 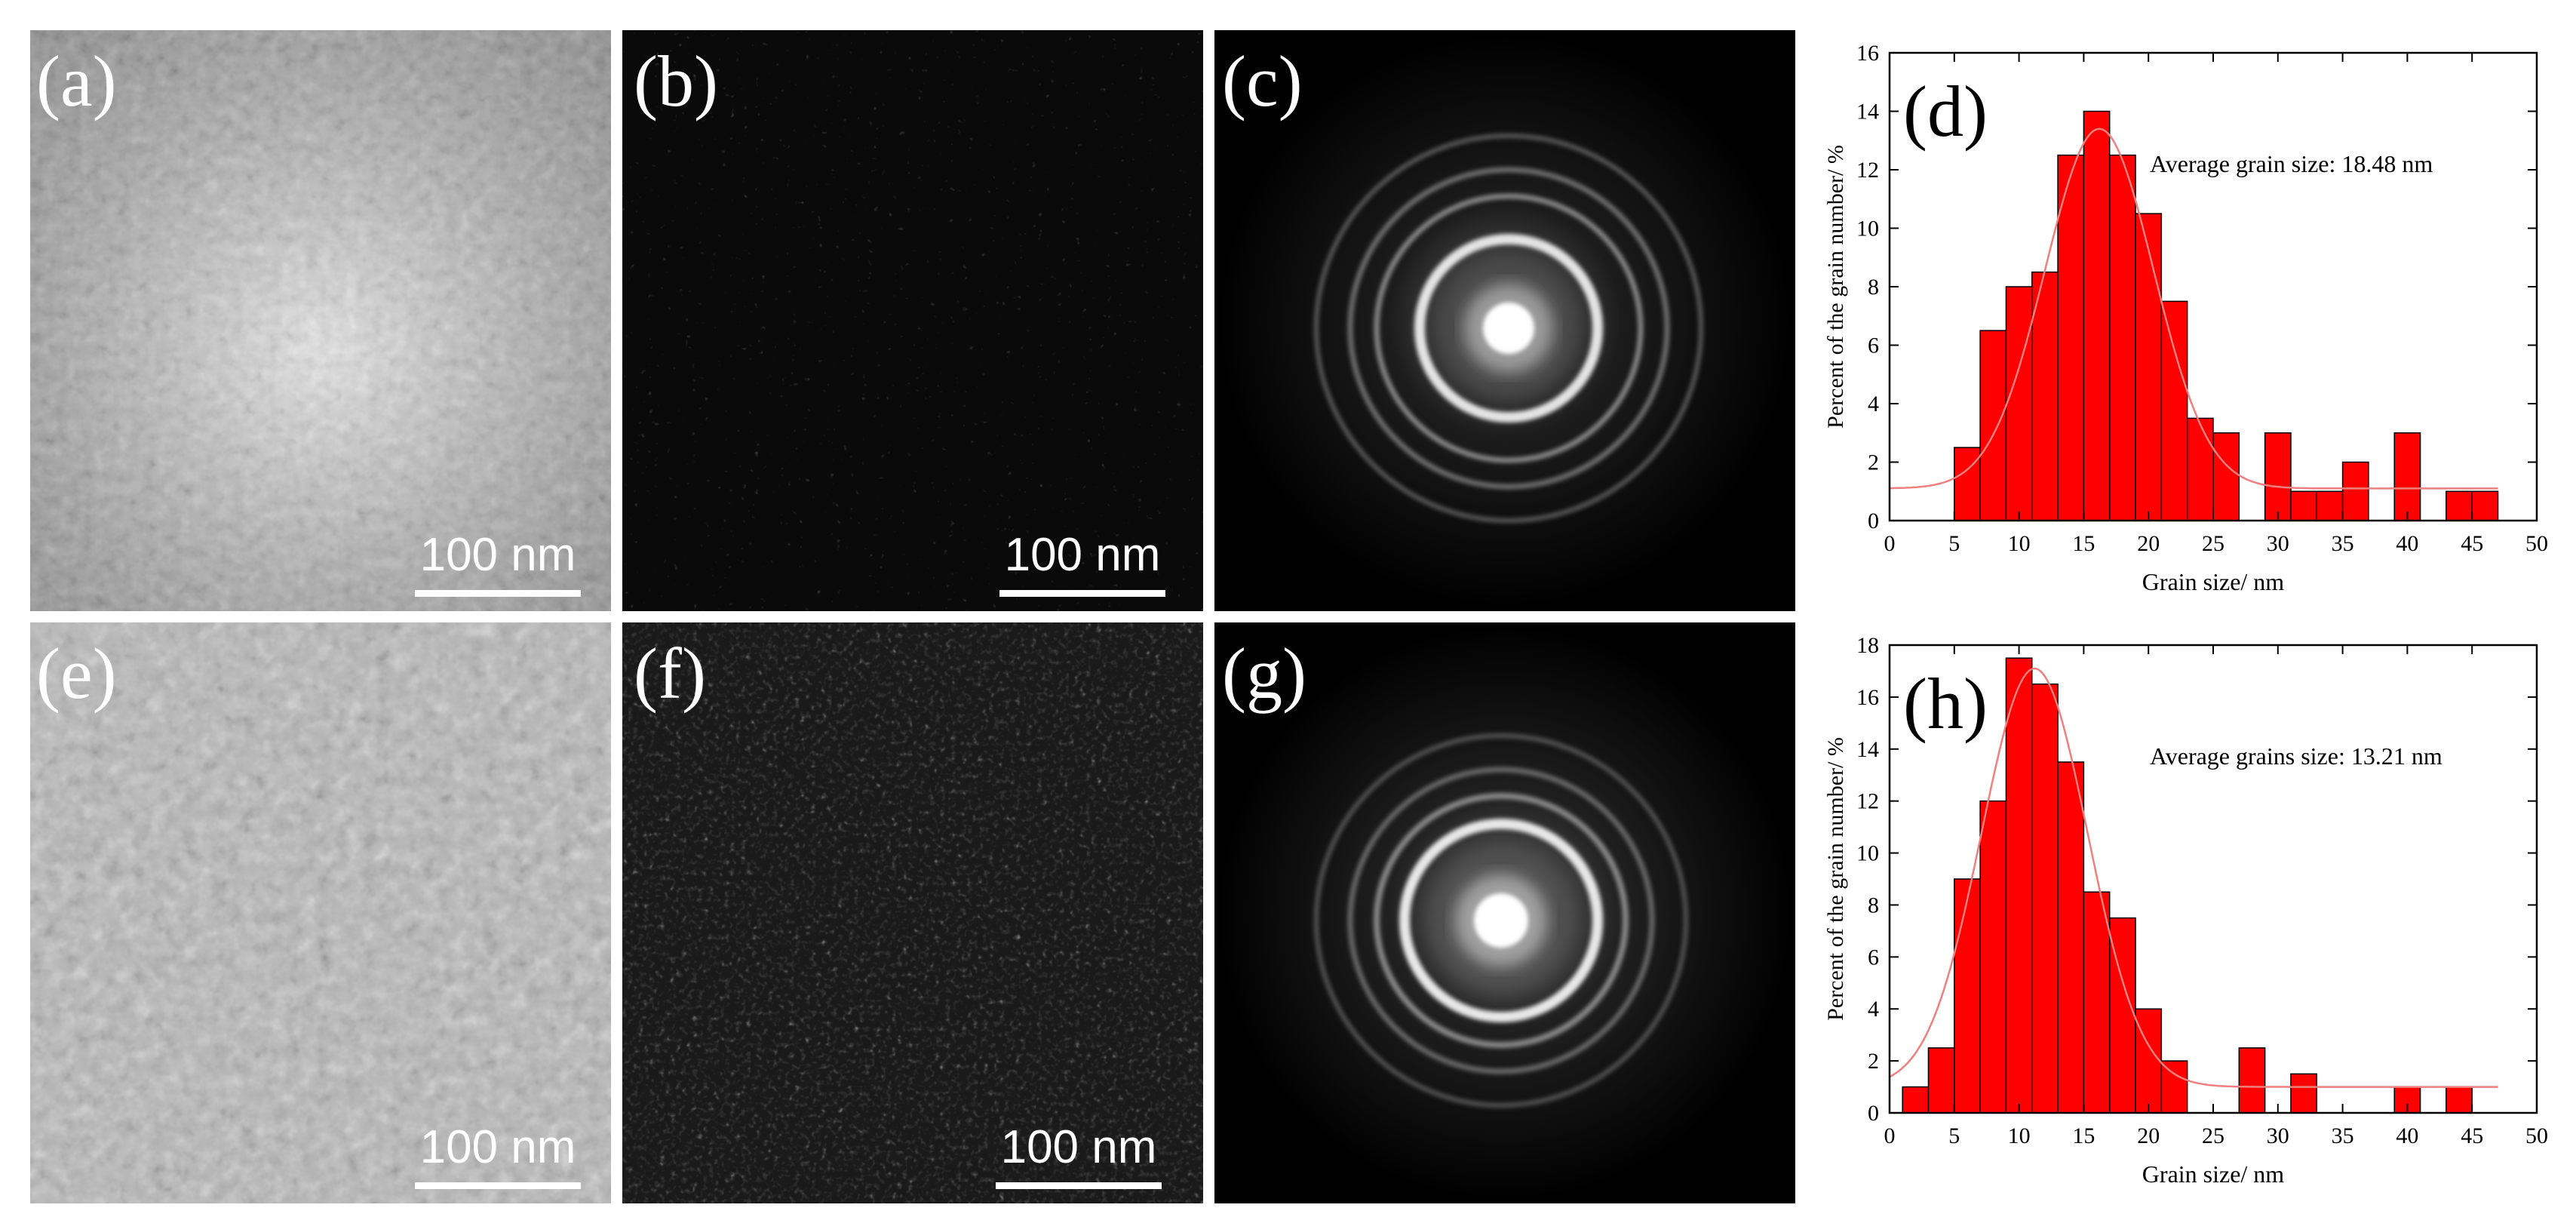 I want to click on panel-label-c: (c), so click(x=1262, y=81).